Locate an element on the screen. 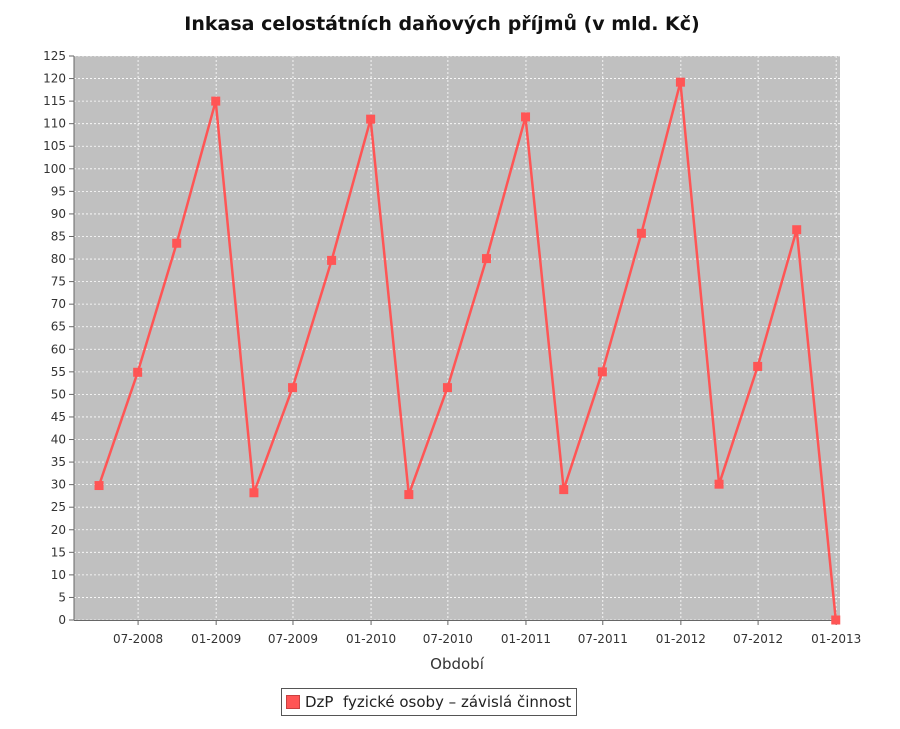 The width and height of the screenshot is (900, 729). y-tick-label: 105 is located at coordinates (54, 146).